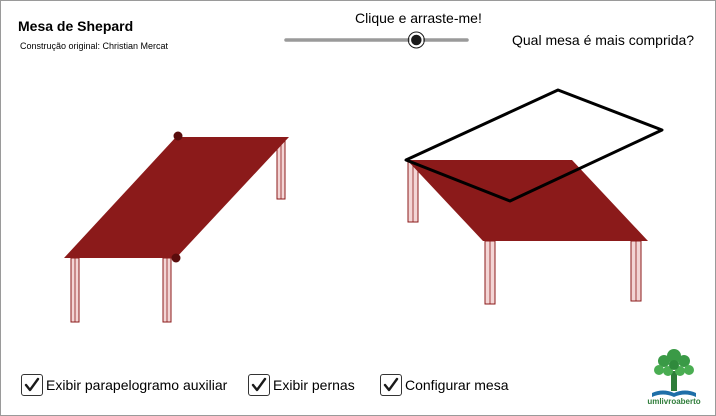  What do you see at coordinates (94, 46) in the screenshot?
I see `credit-text: Construção original: Christian Mercat` at bounding box center [94, 46].